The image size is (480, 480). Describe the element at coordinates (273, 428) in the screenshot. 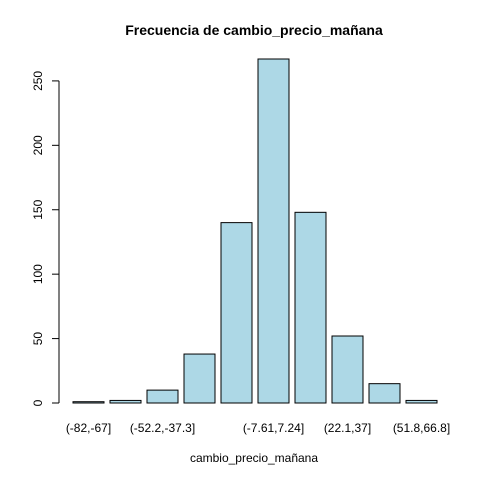

I see `x-tick-label: (-7.61,7.24]` at that location.